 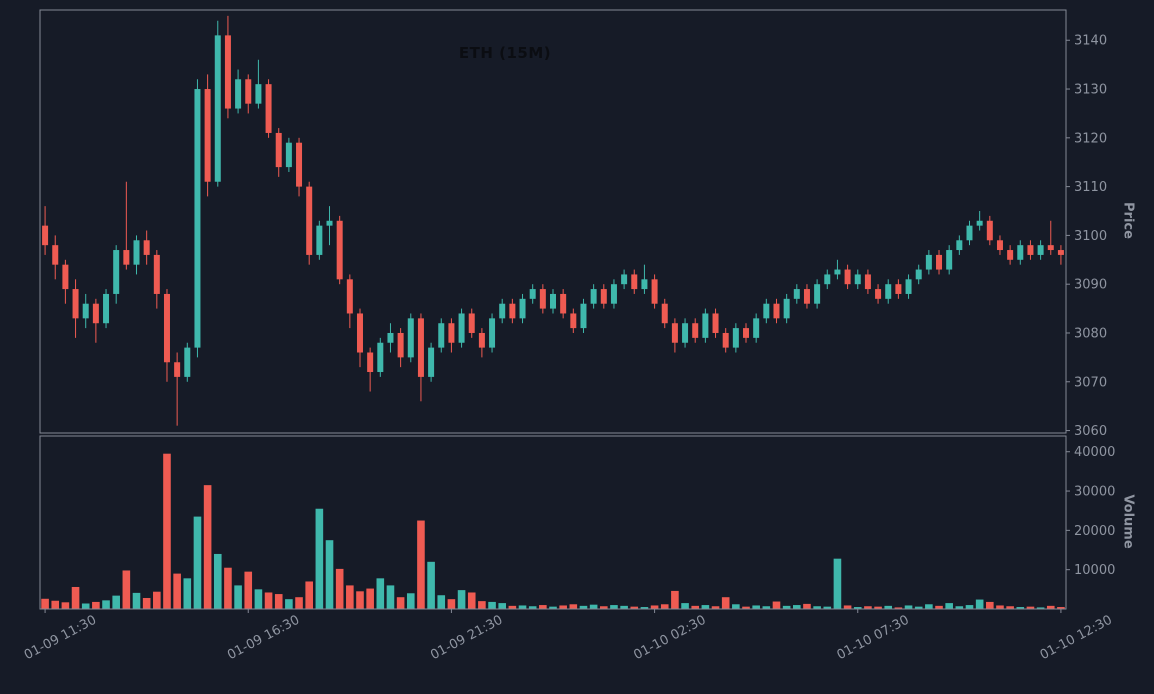 What do you see at coordinates (1090, 187) in the screenshot?
I see `price-tick-label: 3110` at bounding box center [1090, 187].